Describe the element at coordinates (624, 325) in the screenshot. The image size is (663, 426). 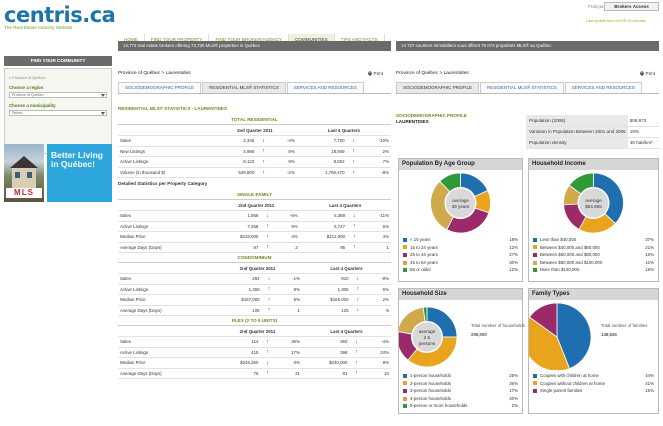
I see `total-text: Total number of families` at that location.